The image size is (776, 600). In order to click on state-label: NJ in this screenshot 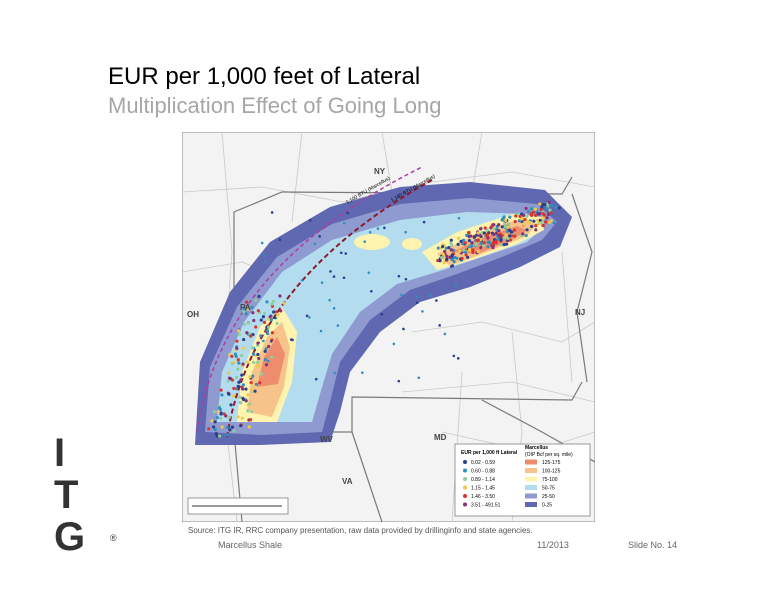, I will do `click(580, 312)`.